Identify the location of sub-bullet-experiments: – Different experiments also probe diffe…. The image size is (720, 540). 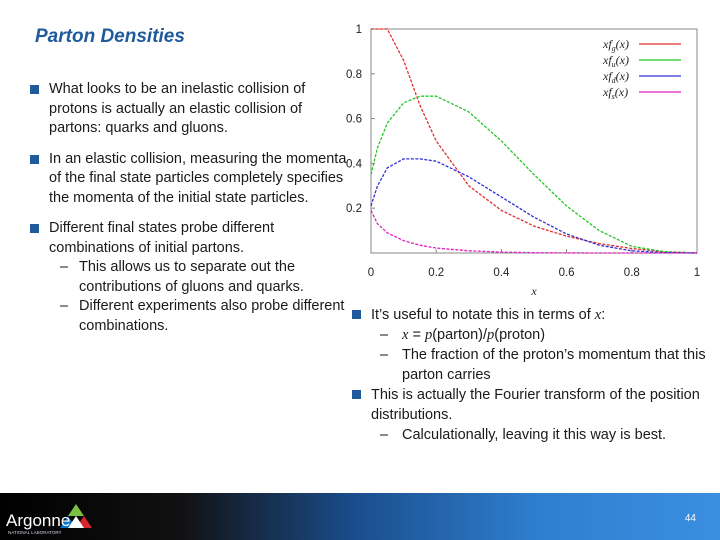
(190, 316).